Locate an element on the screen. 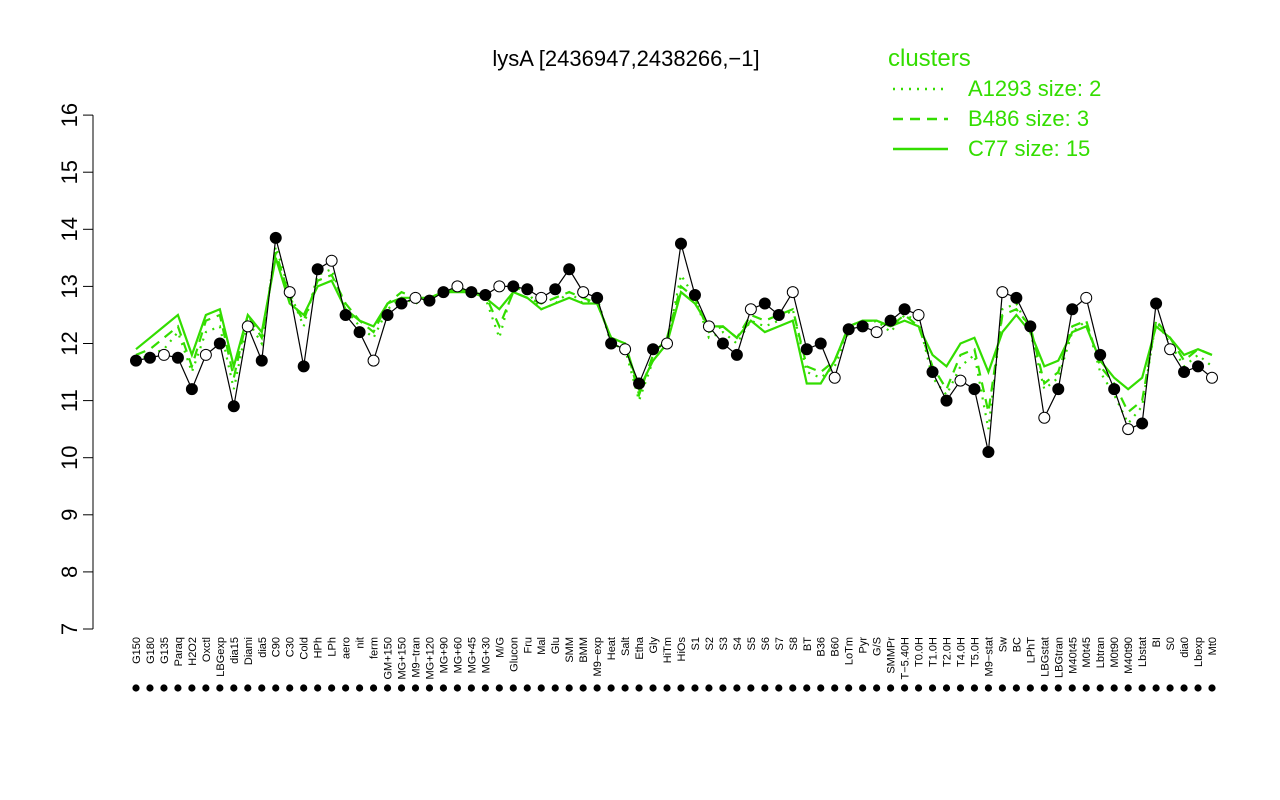 The image size is (1280, 800). x-tick-label: M0t90 is located at coordinates (1115, 652).